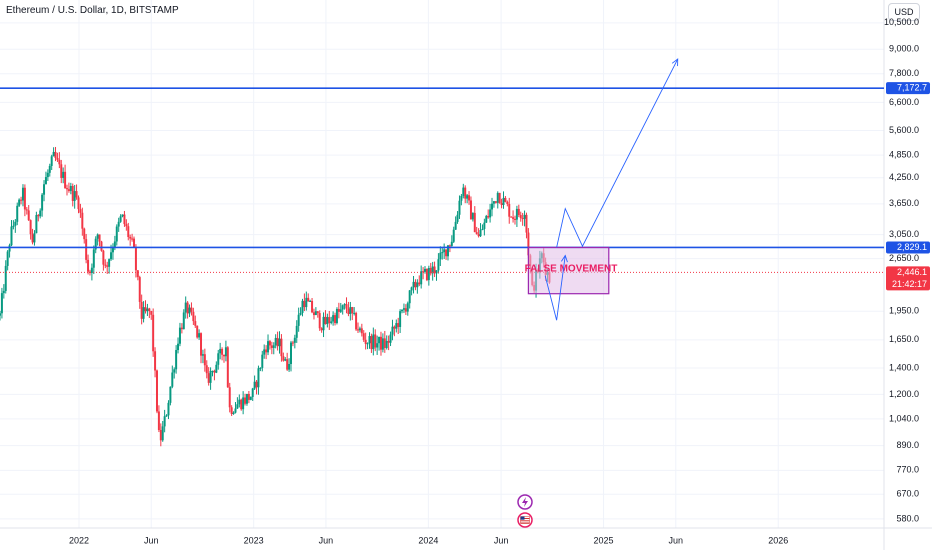 The image size is (932, 550). I want to click on price-tick-label: 1,400.0, so click(904, 367).